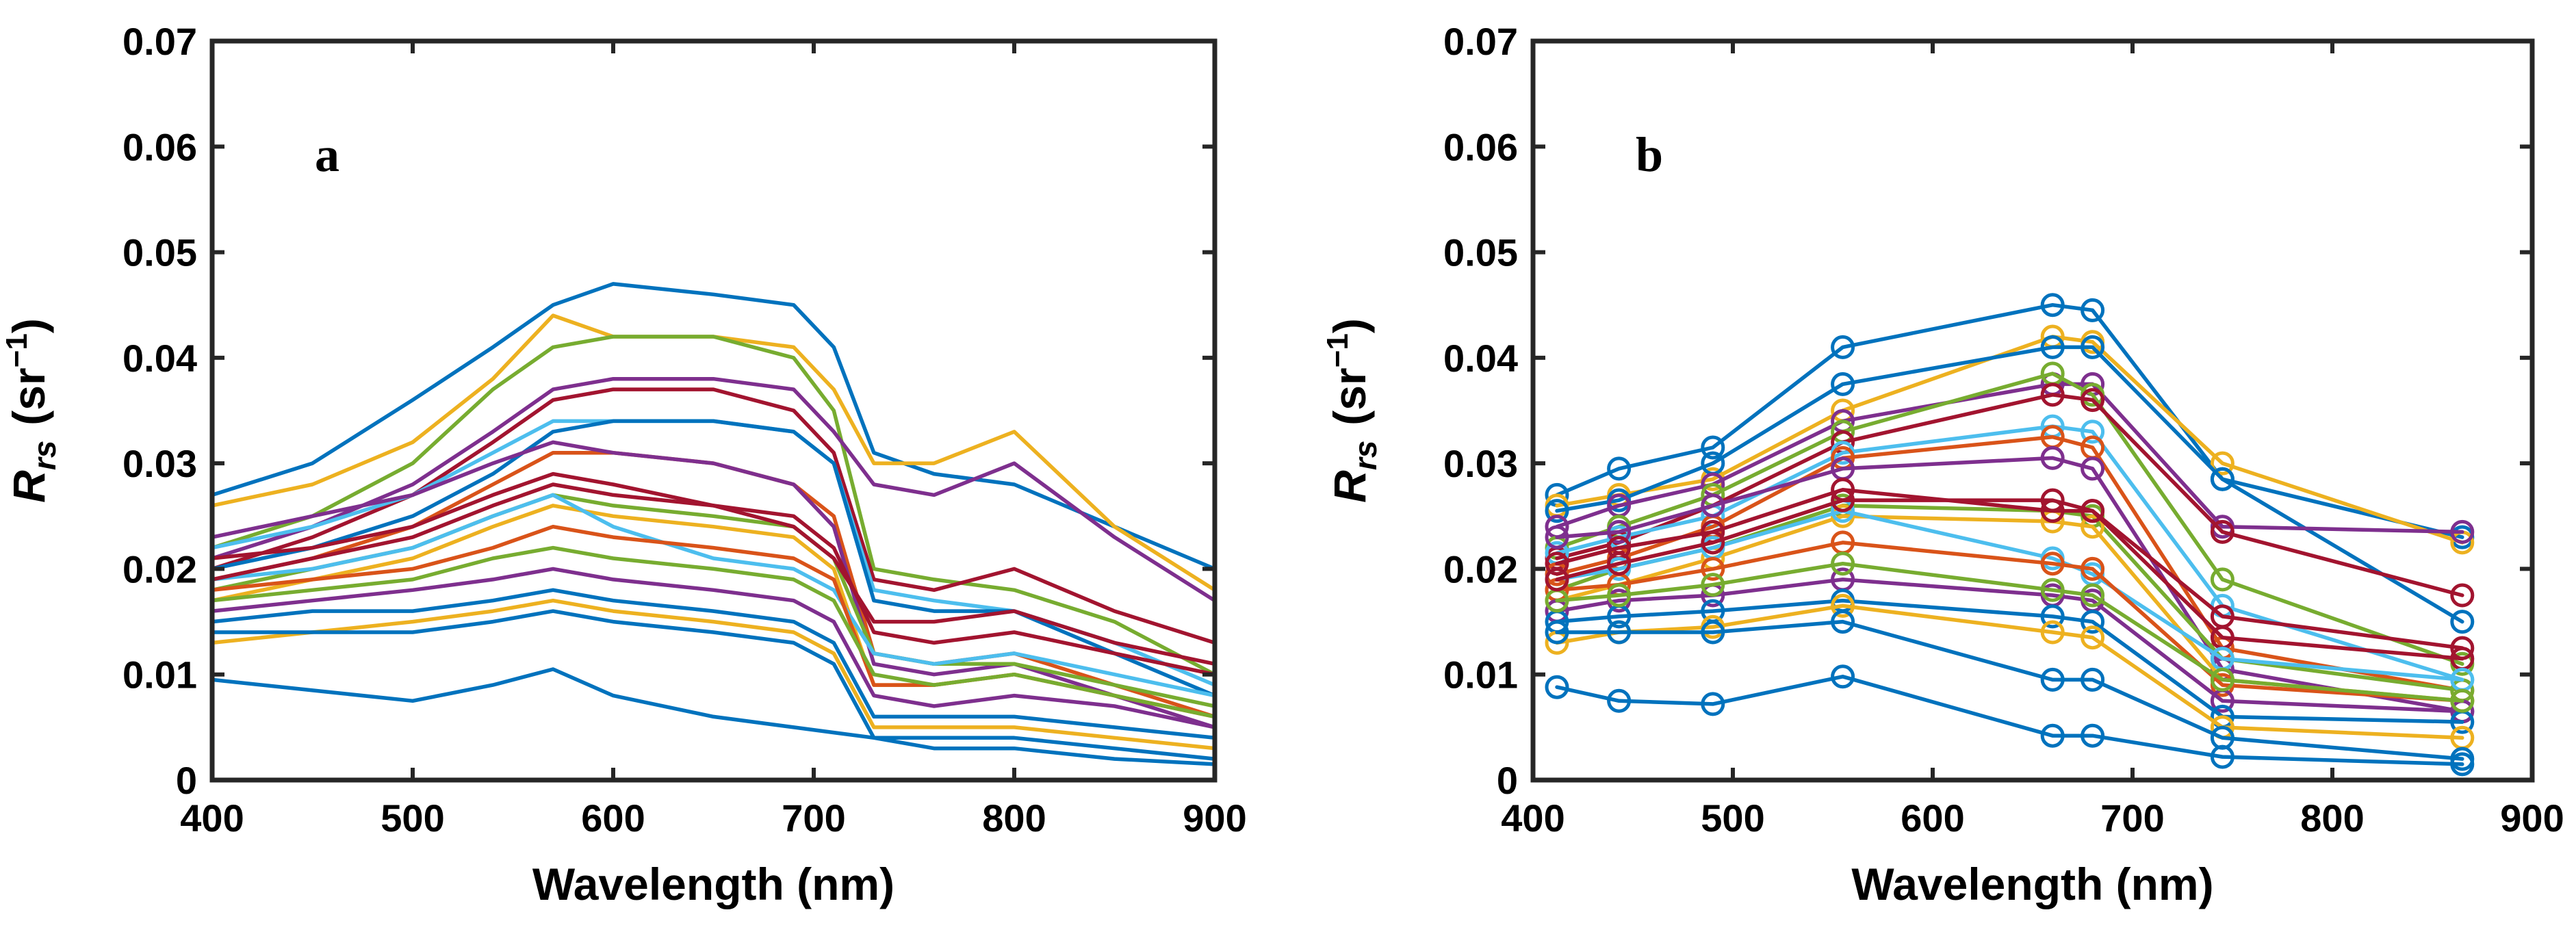 The height and width of the screenshot is (934, 2576). What do you see at coordinates (2010, 495) in the screenshot?
I see `series-line-s6` at bounding box center [2010, 495].